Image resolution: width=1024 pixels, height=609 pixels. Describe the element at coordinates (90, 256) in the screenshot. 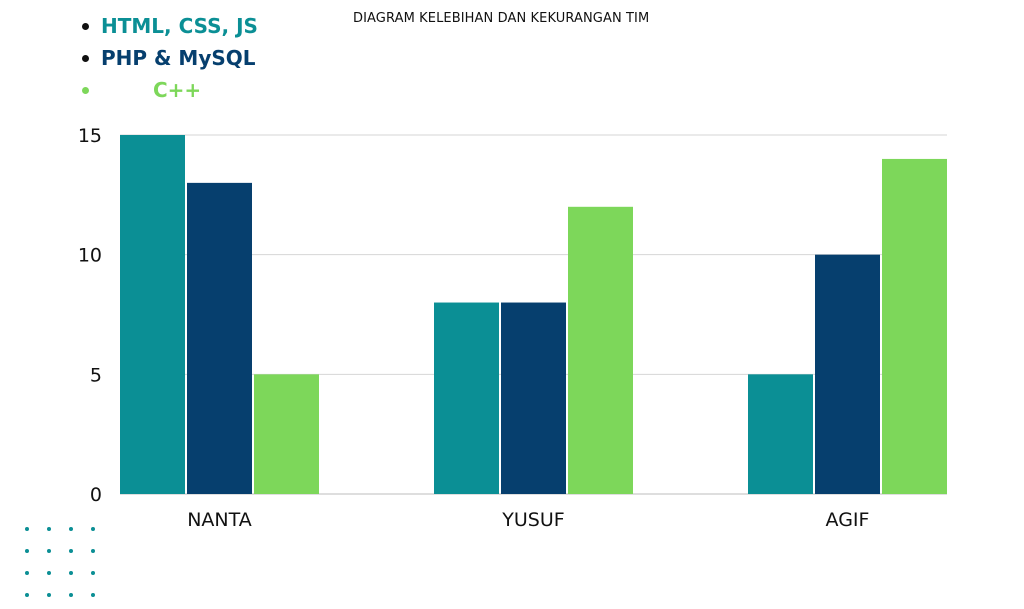

I see `y-tick-label: 10` at that location.